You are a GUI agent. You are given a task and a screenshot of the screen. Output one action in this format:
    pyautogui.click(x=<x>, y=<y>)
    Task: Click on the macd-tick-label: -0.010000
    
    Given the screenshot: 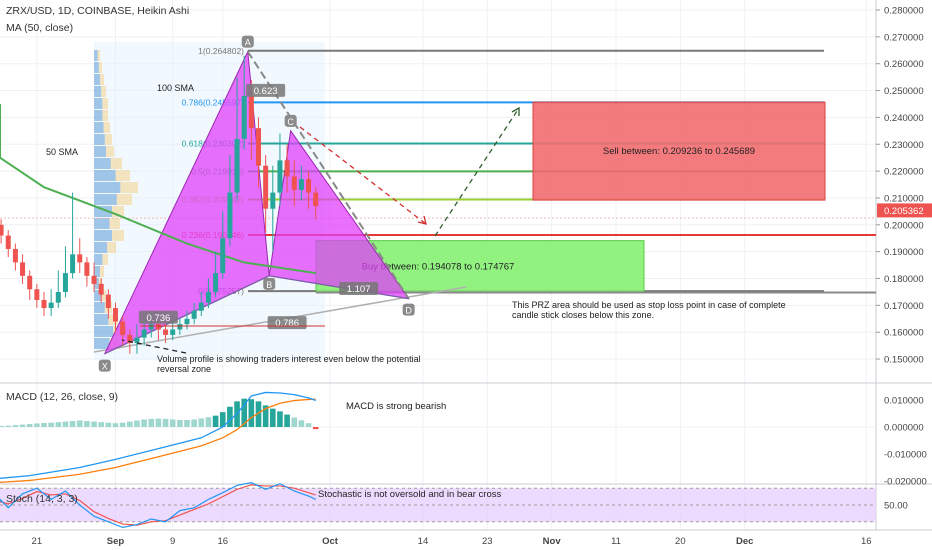 What is the action you would take?
    pyautogui.click(x=905, y=455)
    